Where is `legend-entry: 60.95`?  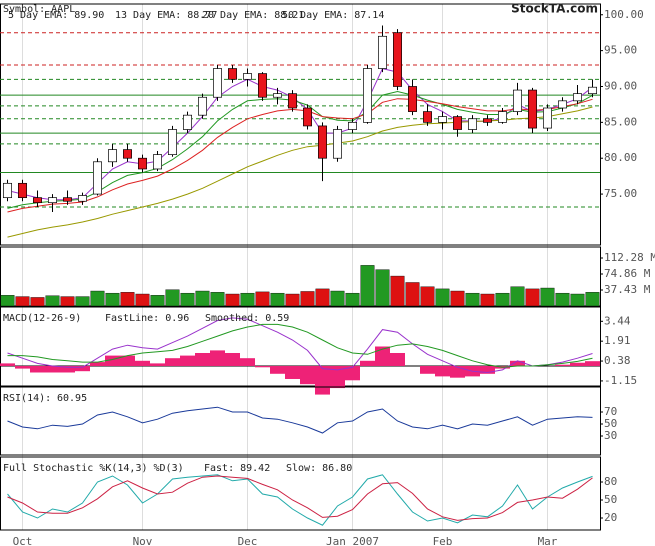
legend-entry: 60.95 is located at coordinates (72, 398).